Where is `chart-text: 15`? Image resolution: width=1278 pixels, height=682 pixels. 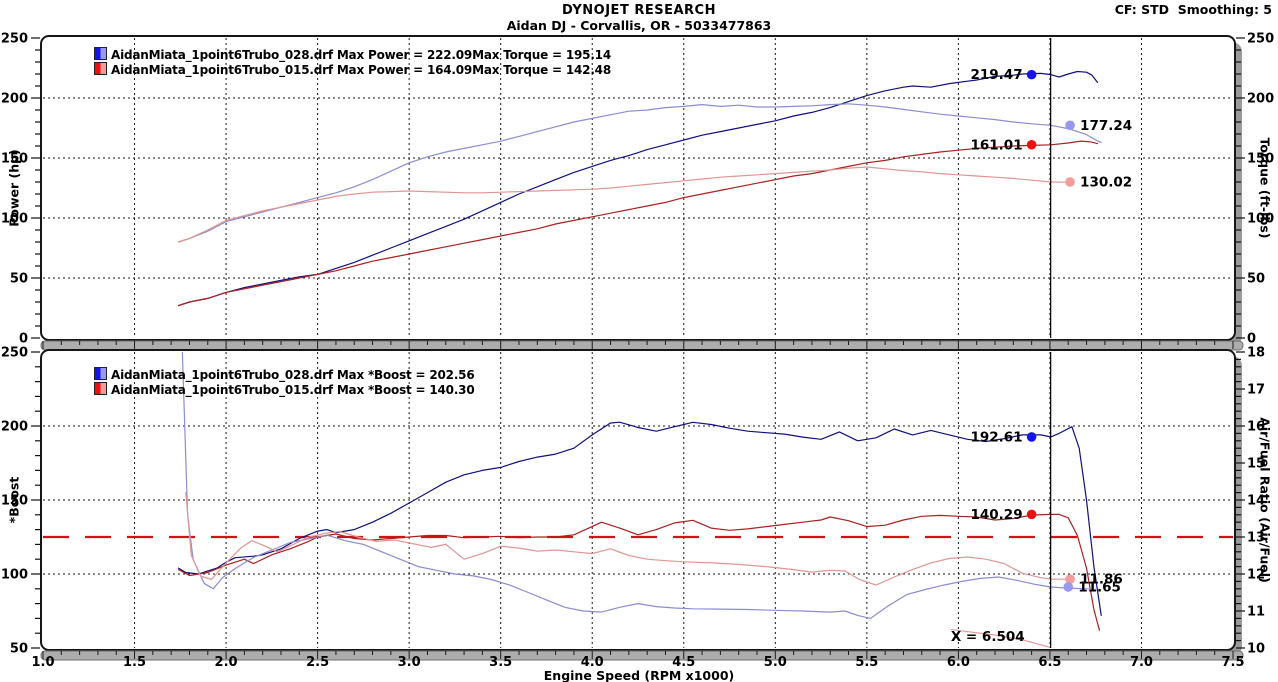
chart-text: 15 is located at coordinates (1256, 464).